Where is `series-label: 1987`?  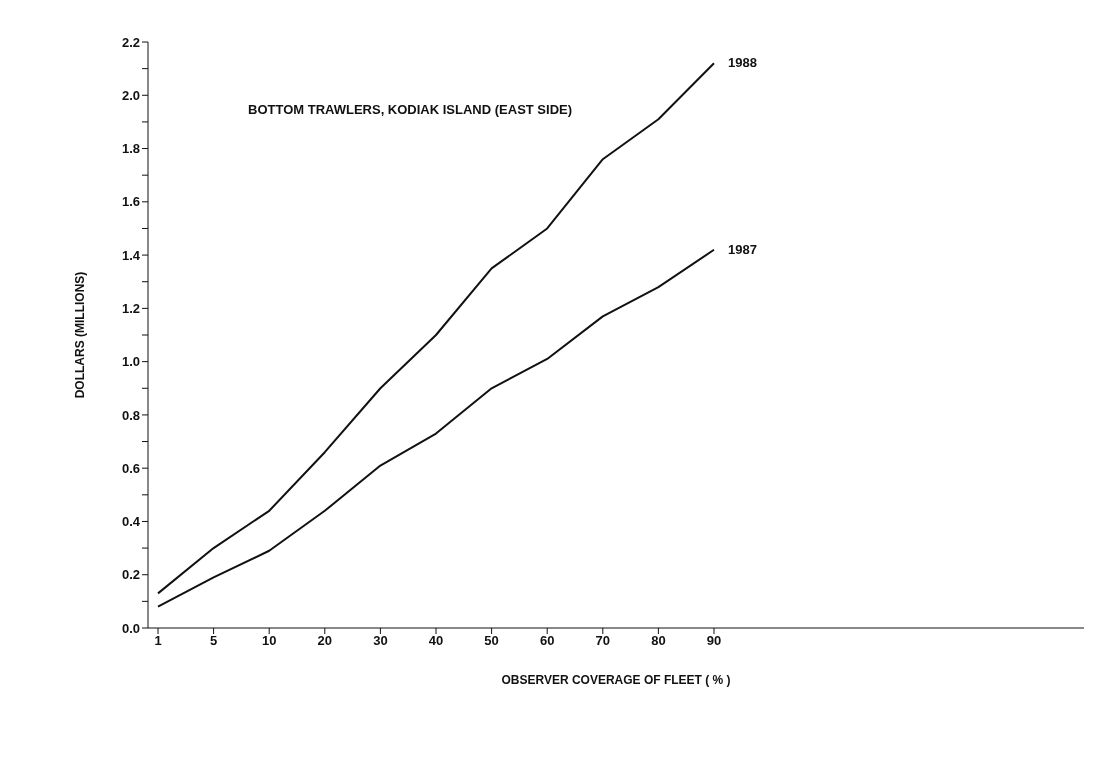 series-label: 1987 is located at coordinates (742, 249).